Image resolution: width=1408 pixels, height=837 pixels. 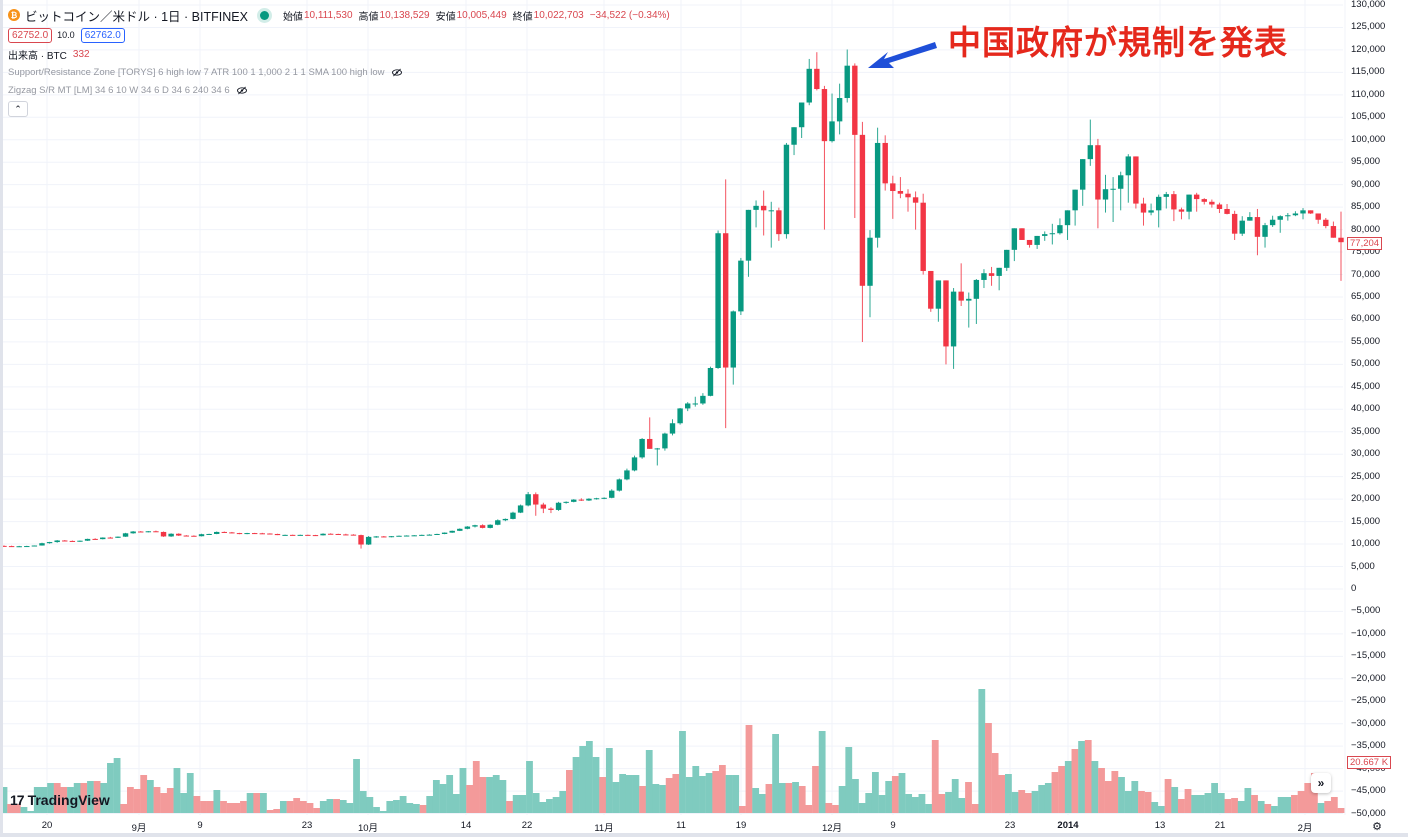 I want to click on price-axis-label: −5,000, so click(x=1366, y=611).